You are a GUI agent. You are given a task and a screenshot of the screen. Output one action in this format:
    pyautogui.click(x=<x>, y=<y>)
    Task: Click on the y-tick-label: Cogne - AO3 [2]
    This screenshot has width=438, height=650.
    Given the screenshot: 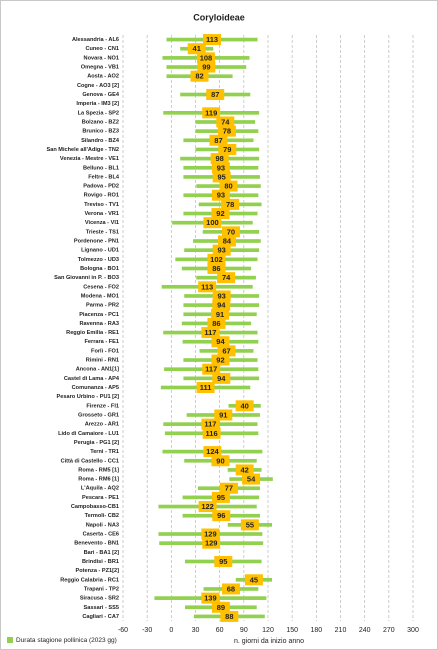 What is the action you would take?
    pyautogui.click(x=98, y=86)
    